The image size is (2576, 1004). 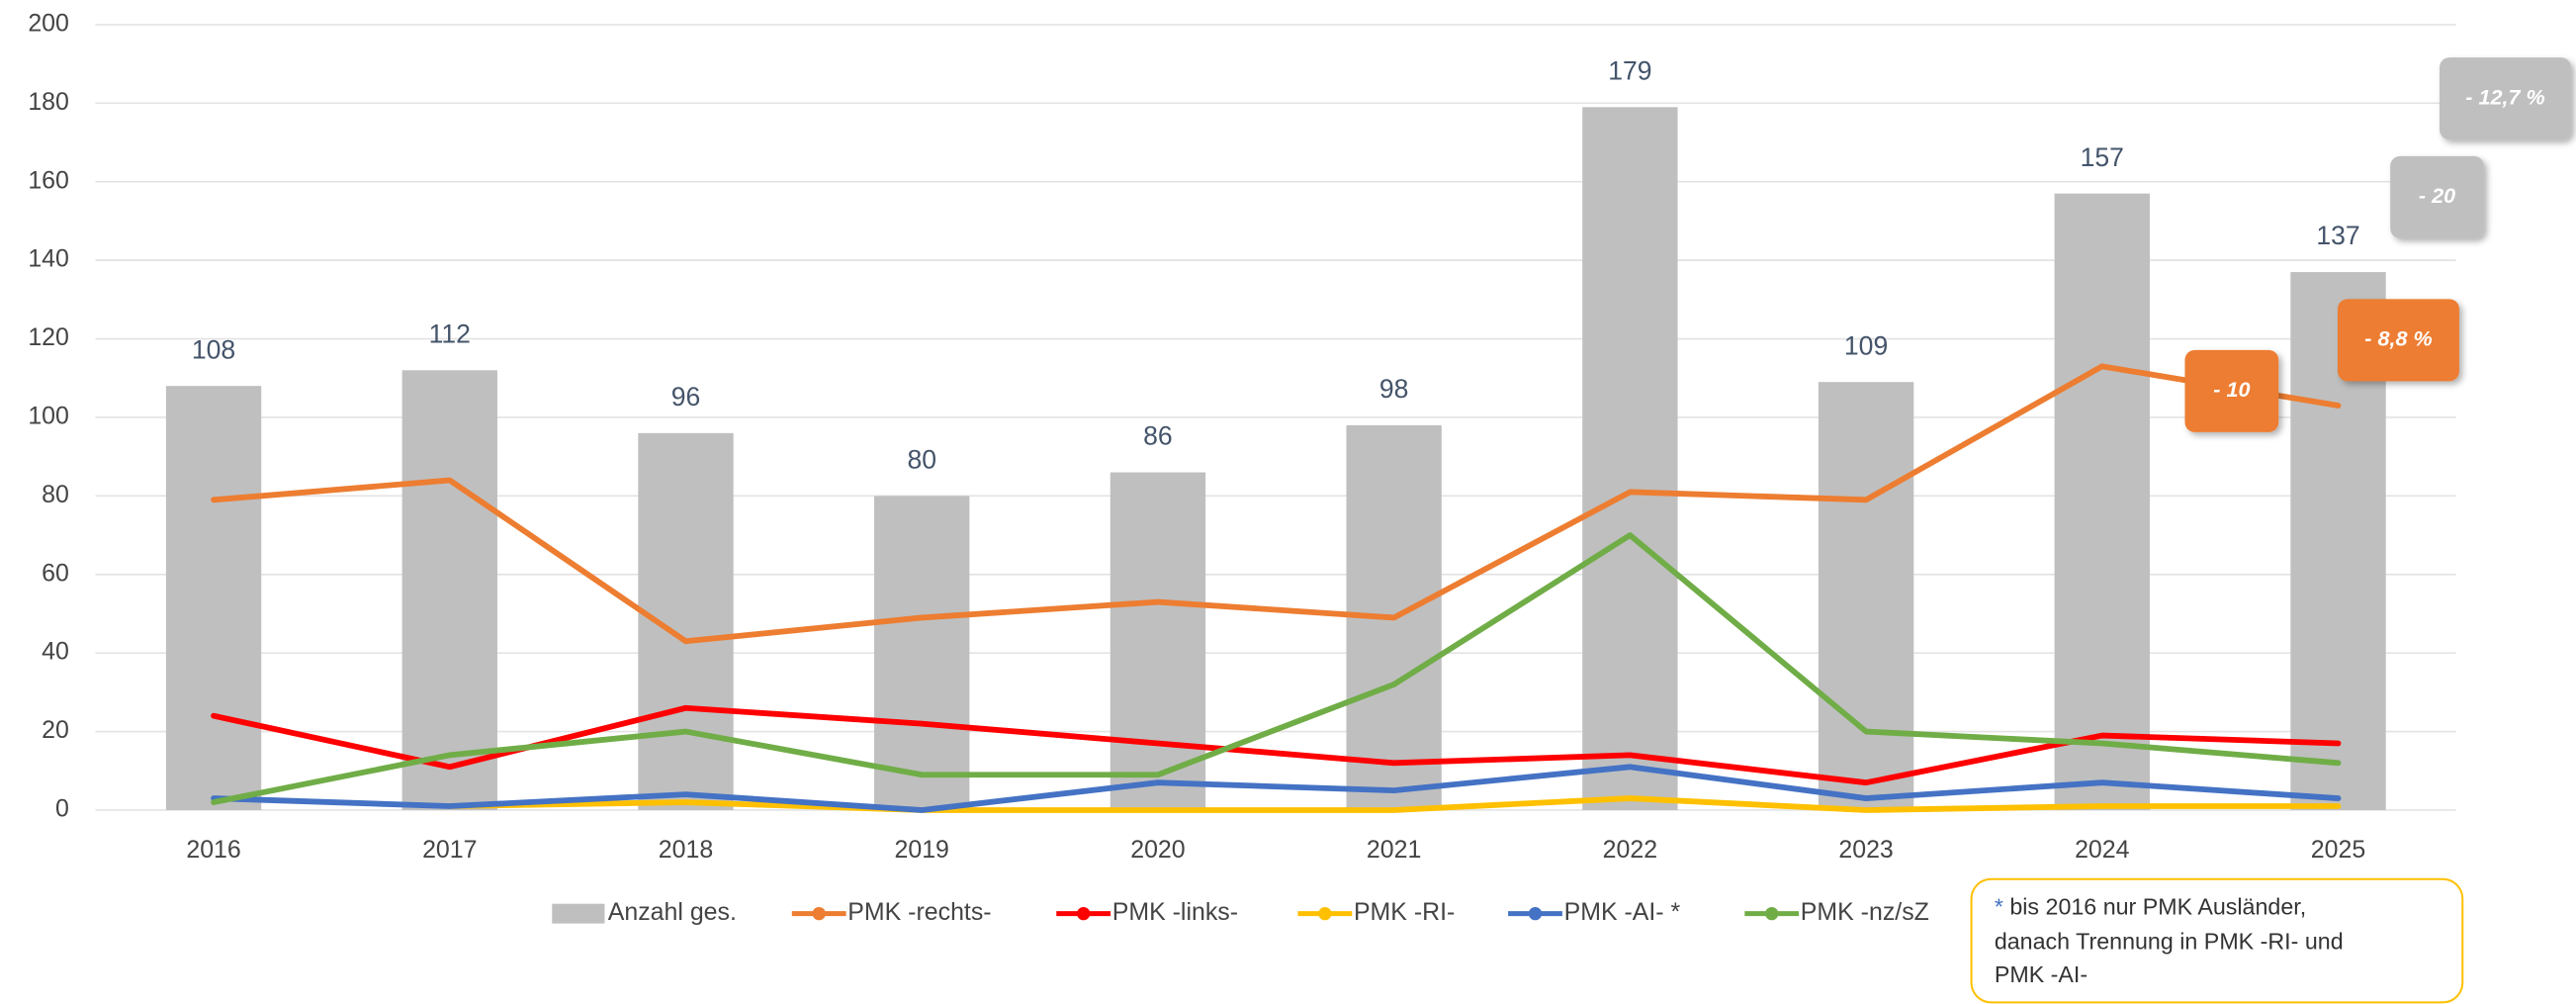 What do you see at coordinates (1999, 907) in the screenshot?
I see `footnote-marker: *` at bounding box center [1999, 907].